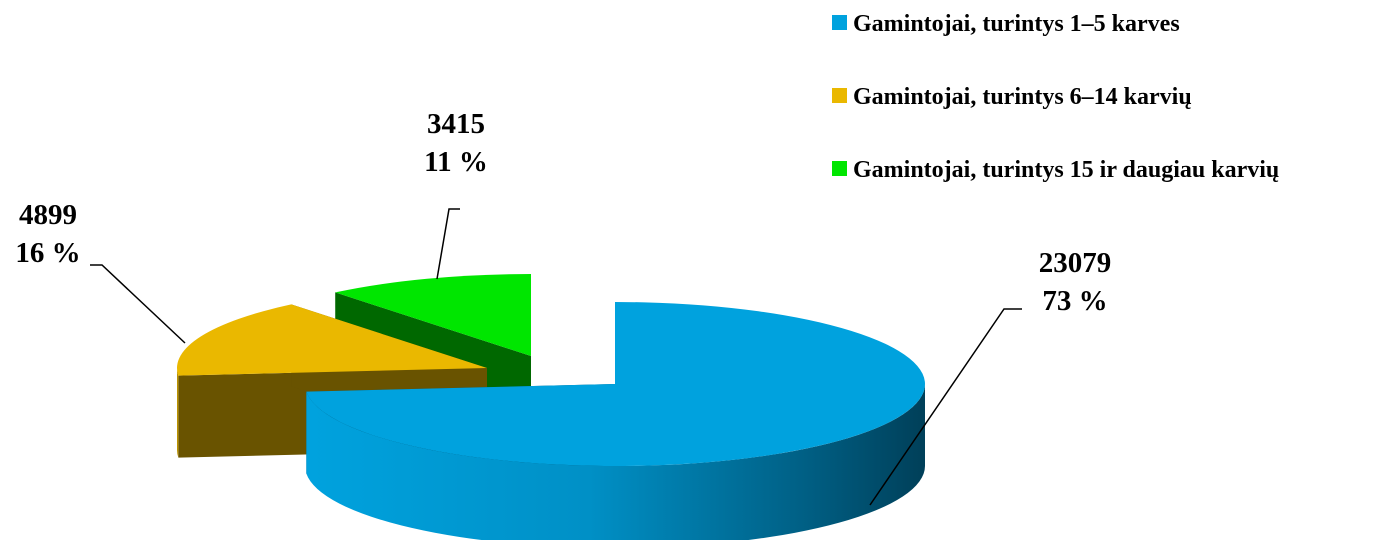 The image size is (1384, 540). What do you see at coordinates (615, 462) in the screenshot?
I see `slice-0-rim` at bounding box center [615, 462].